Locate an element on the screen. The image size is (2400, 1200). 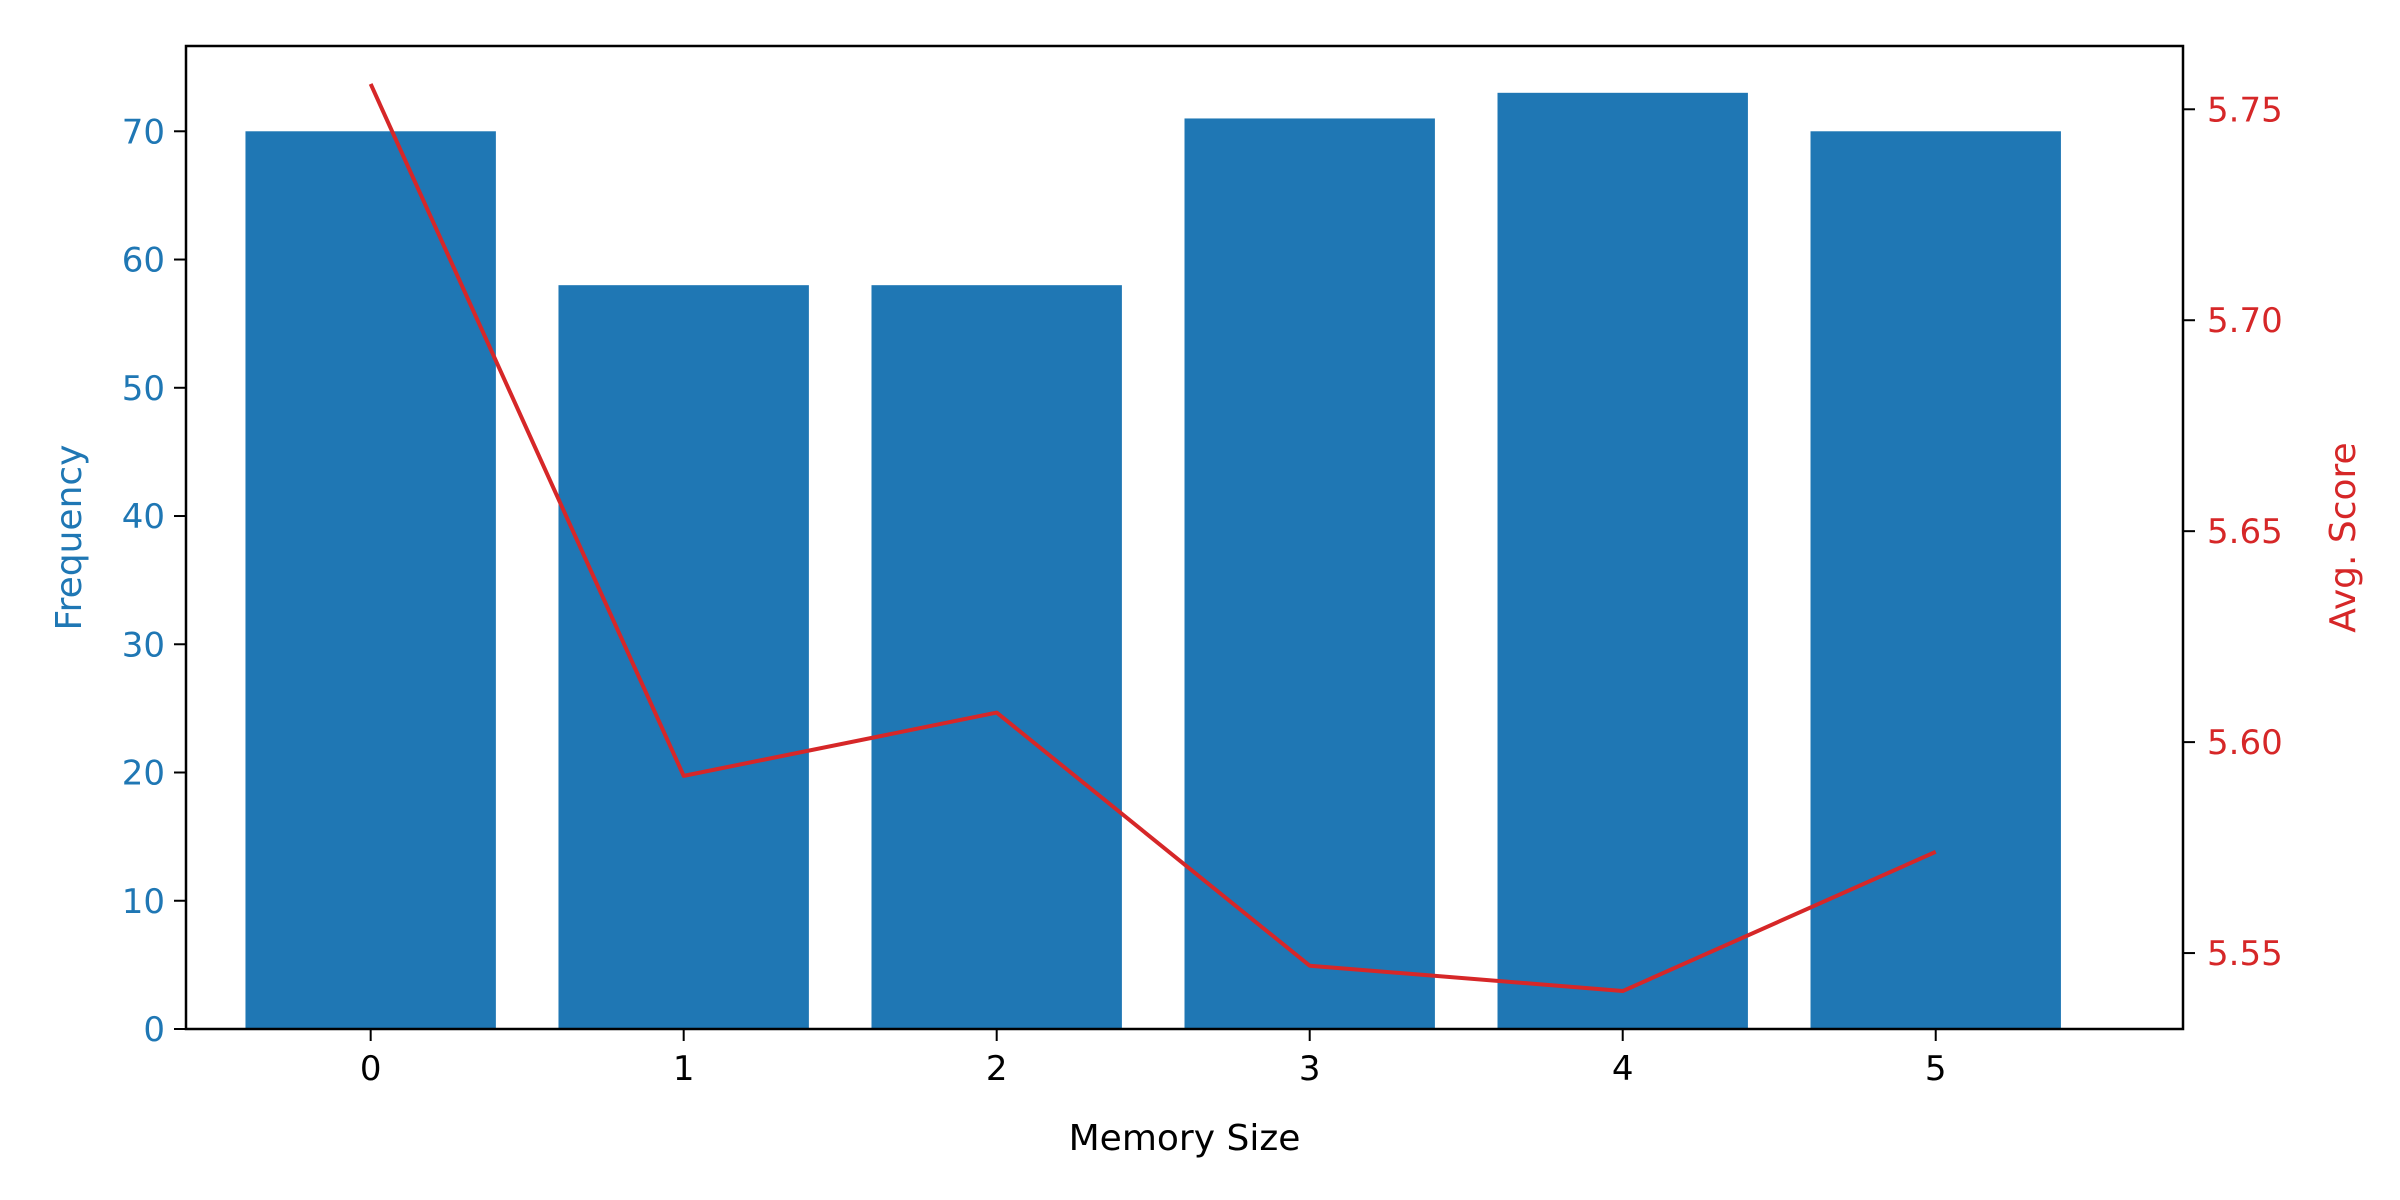
left-axis-title: Frequency is located at coordinates (69, 538).